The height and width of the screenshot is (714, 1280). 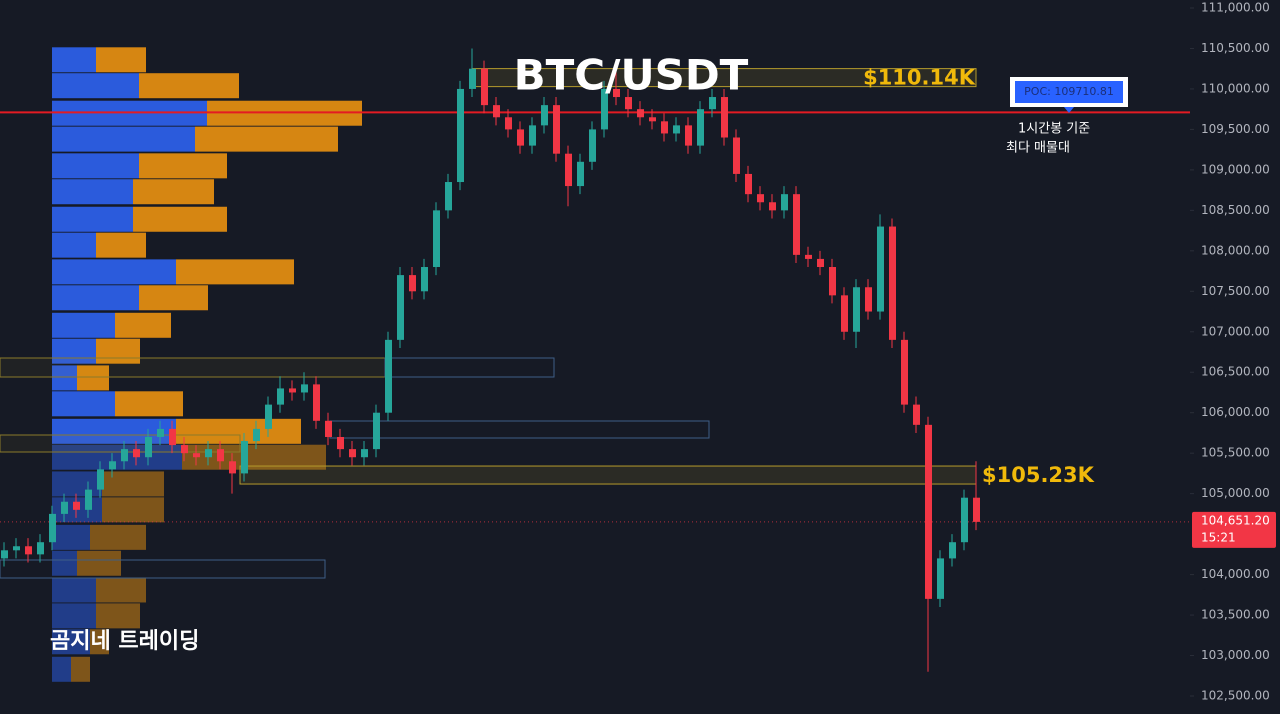 I want to click on poc-label: POC: 109710.81, so click(x=1069, y=91).